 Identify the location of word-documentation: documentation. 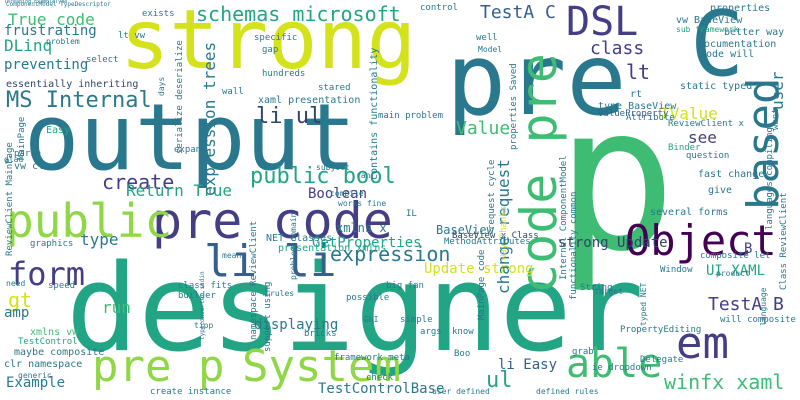
(737, 44).